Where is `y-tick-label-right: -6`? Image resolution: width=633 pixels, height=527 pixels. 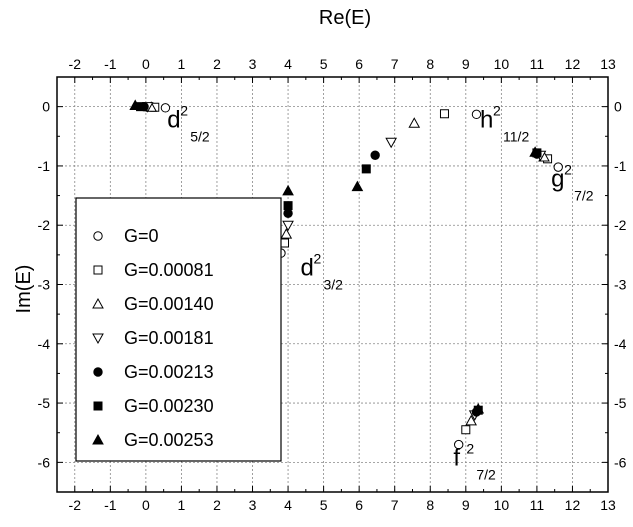
y-tick-label-right: -6 is located at coordinates (620, 462).